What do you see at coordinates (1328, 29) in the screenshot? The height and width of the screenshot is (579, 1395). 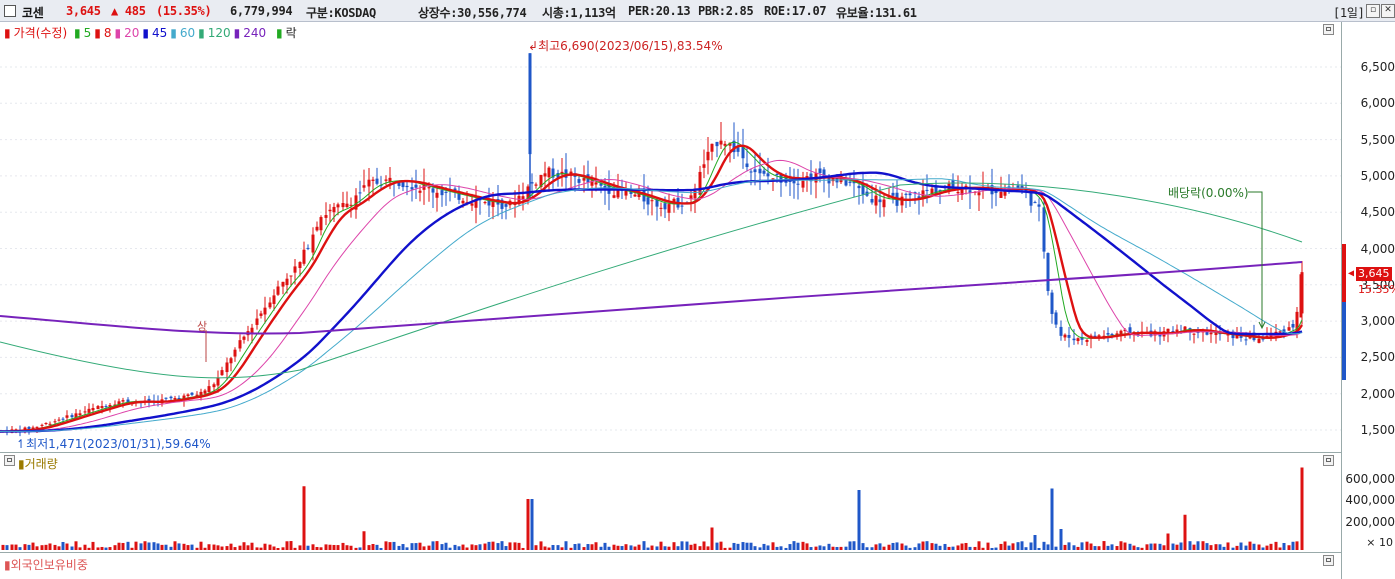 I see `price-panel-maximize-icon` at bounding box center [1328, 29].